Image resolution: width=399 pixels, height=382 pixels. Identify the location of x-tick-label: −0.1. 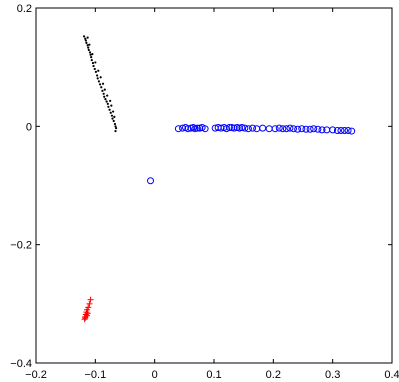
(95, 375).